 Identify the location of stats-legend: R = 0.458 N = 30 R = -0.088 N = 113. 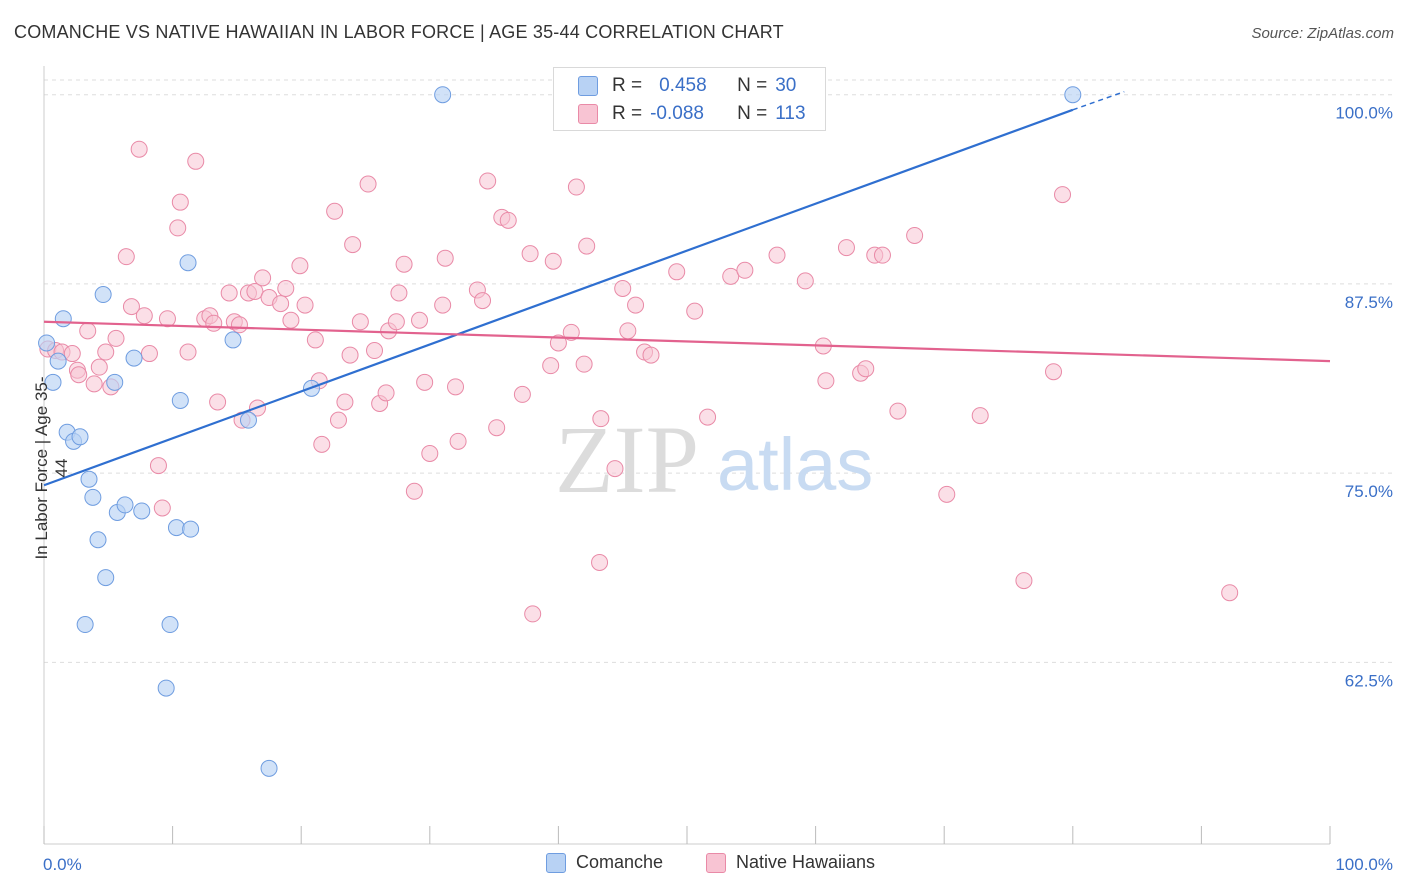
(689, 99).